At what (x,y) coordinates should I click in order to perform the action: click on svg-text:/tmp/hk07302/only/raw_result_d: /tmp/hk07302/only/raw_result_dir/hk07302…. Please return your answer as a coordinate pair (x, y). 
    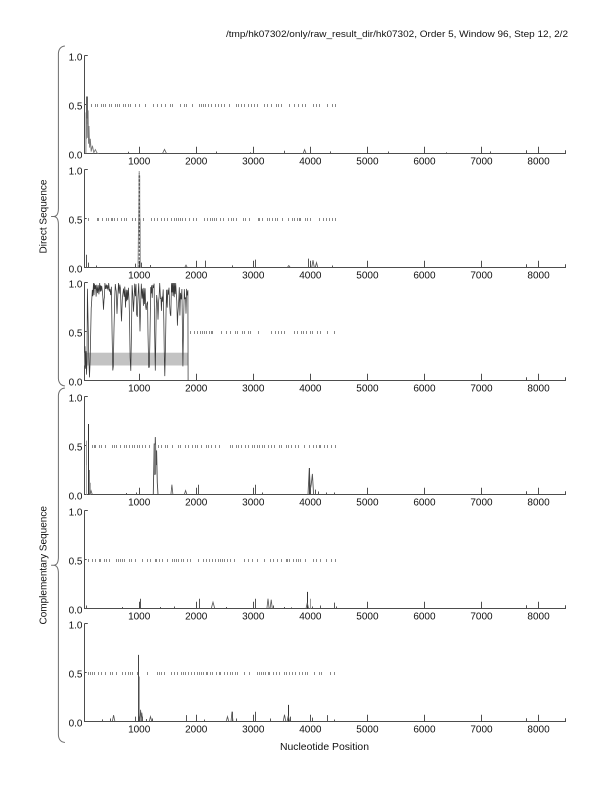
    Looking at the image, I should click on (397, 34).